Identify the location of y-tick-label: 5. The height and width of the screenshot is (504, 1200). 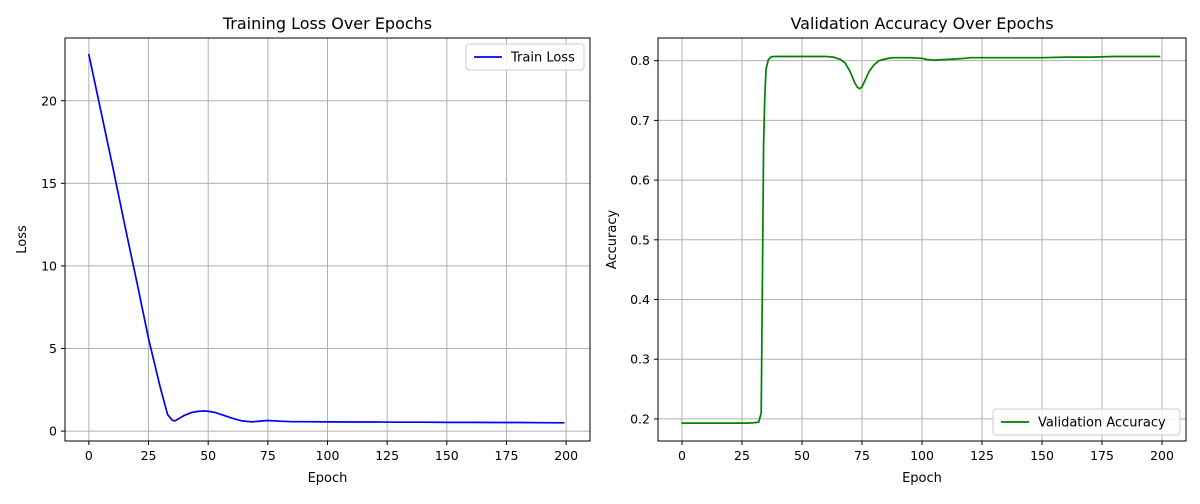
(53, 348).